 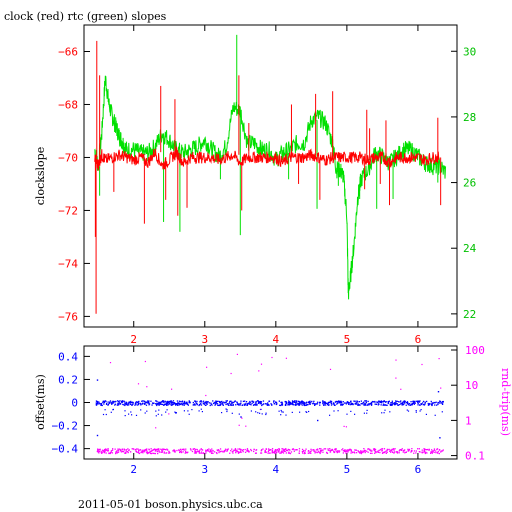 I want to click on bottom-y-axis-label: offset(ms), so click(x=40, y=402).